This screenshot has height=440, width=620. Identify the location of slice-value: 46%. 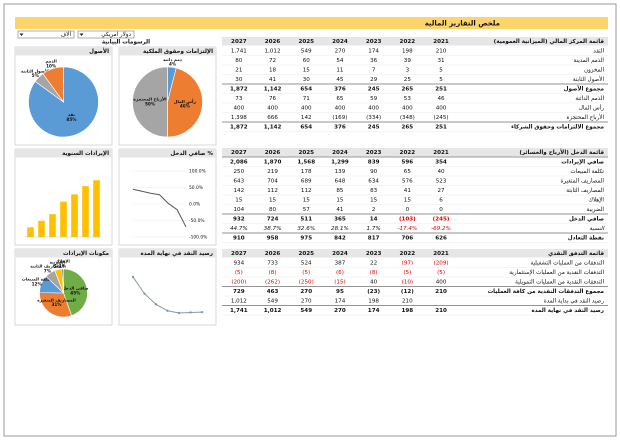
(185, 106).